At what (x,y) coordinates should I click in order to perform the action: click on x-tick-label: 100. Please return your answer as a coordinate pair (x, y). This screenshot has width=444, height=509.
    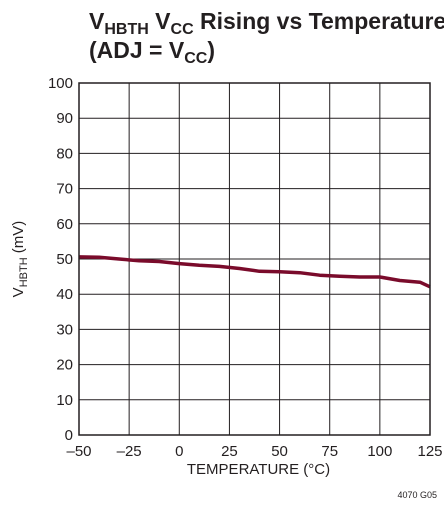
    Looking at the image, I should click on (379, 451).